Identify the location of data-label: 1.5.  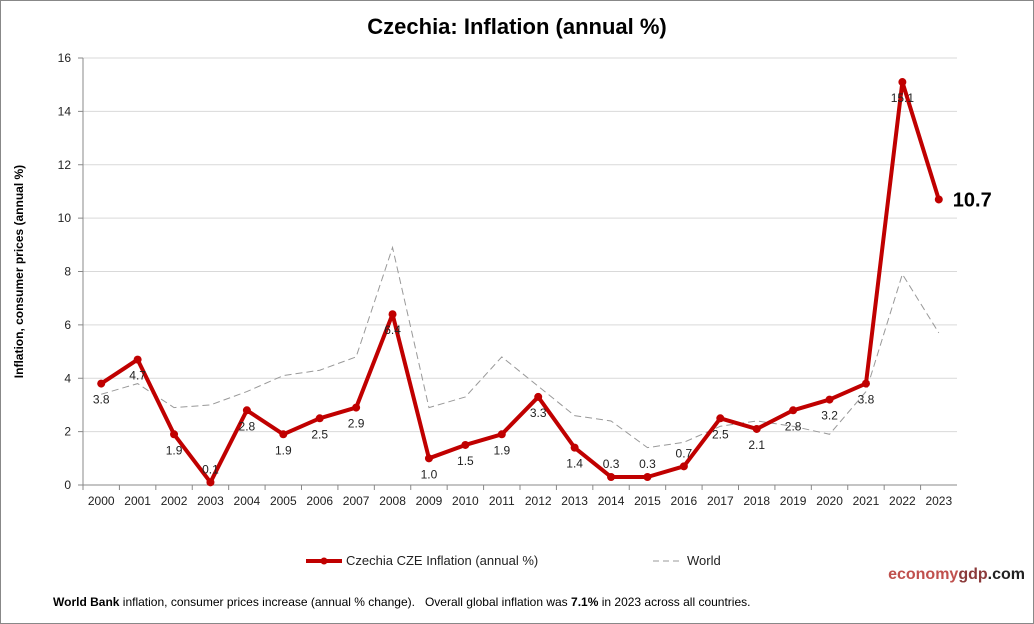
(465, 461).